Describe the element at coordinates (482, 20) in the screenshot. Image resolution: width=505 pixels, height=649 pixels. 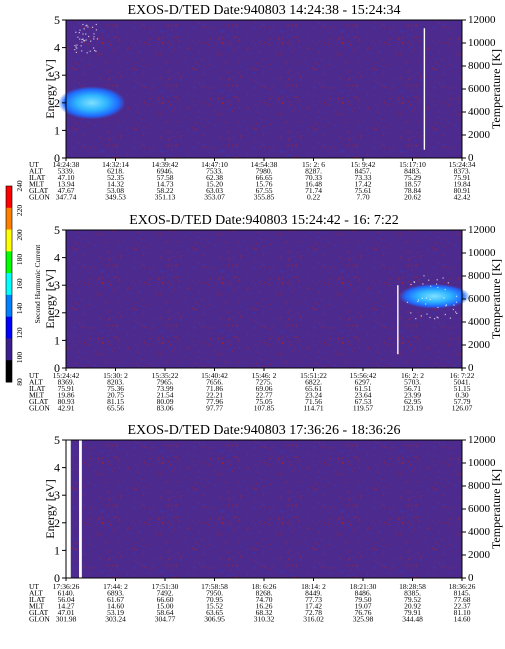
I see `y2-tick-label: 12000` at that location.